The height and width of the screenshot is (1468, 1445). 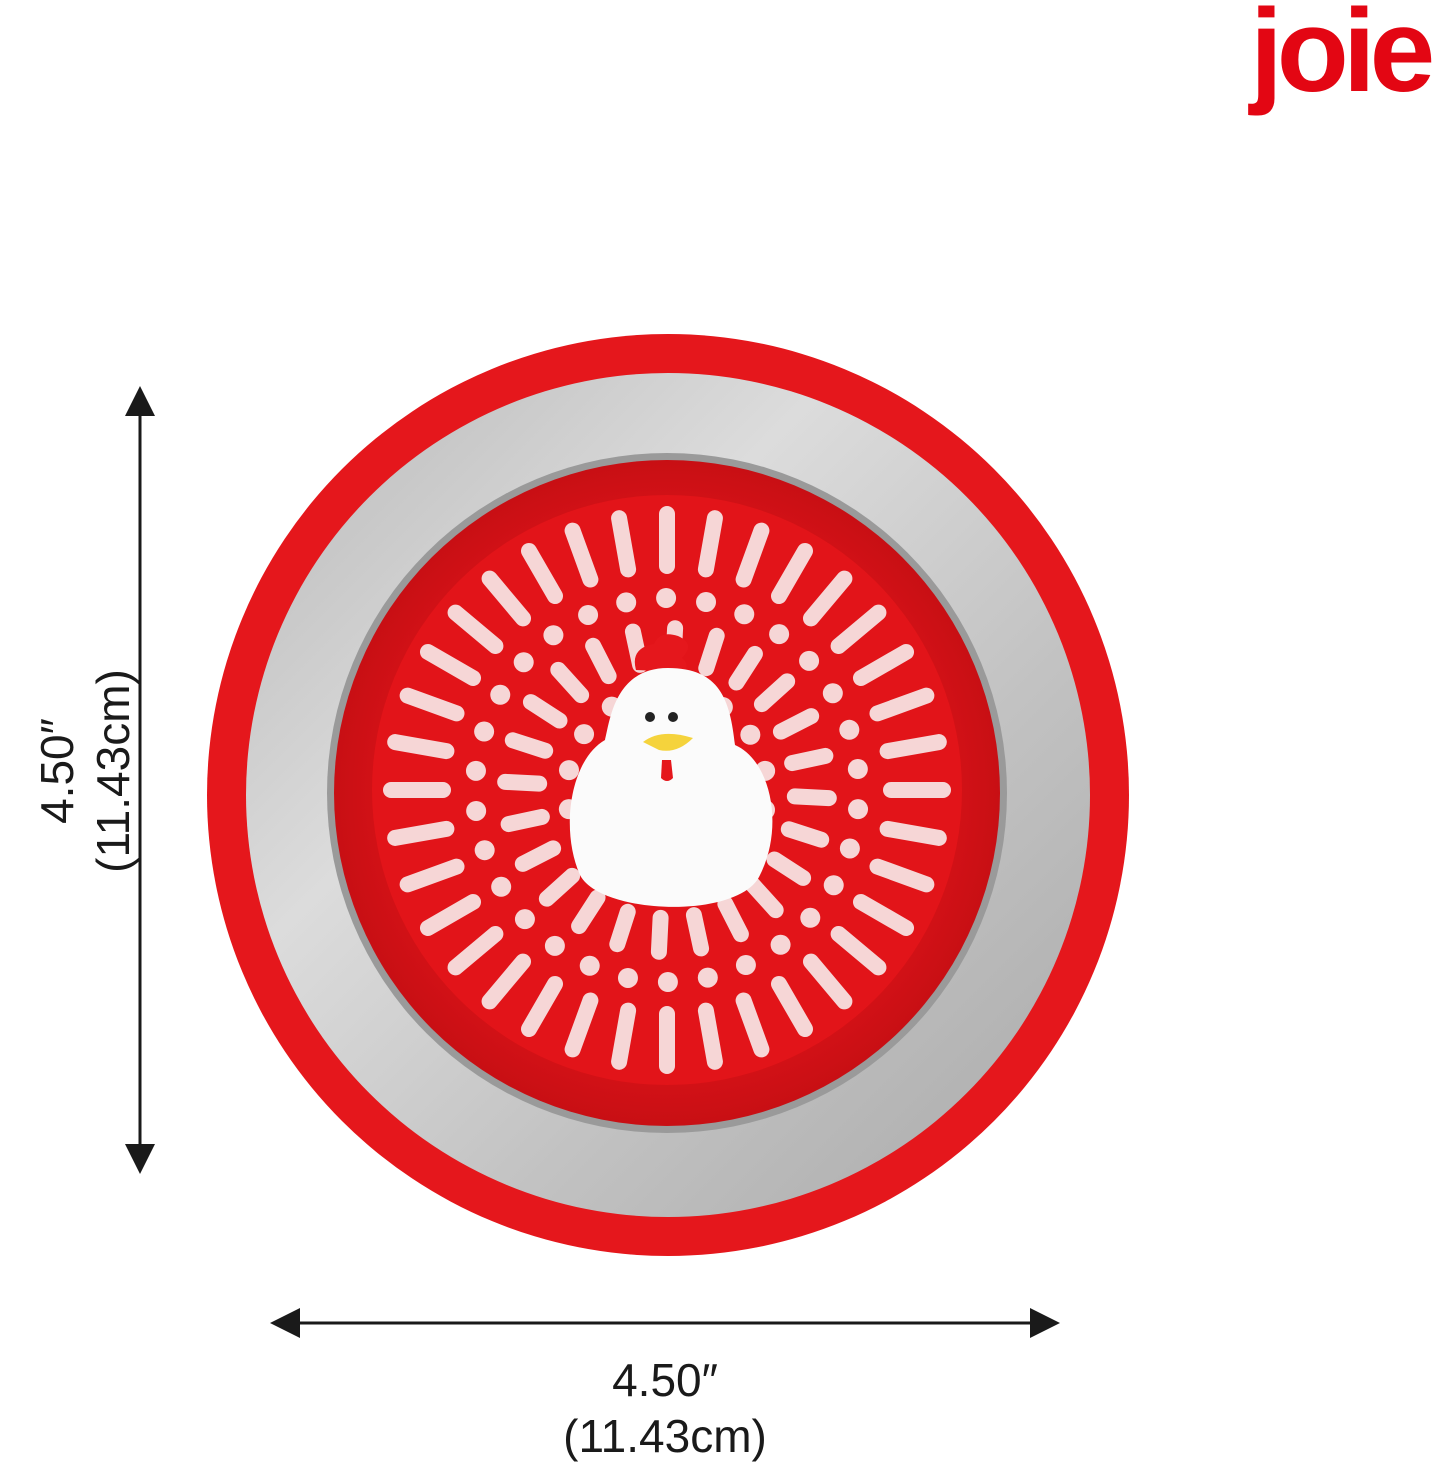 I want to click on width-cm: (11.43cm), so click(x=665, y=1436).